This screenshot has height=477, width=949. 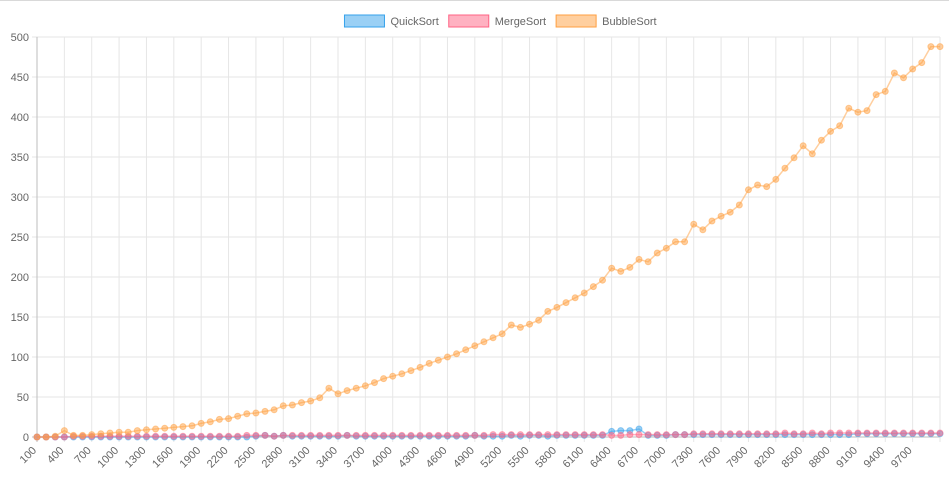 What do you see at coordinates (606, 21) in the screenshot?
I see `legend-item-bubblesort: BubbleSort` at bounding box center [606, 21].